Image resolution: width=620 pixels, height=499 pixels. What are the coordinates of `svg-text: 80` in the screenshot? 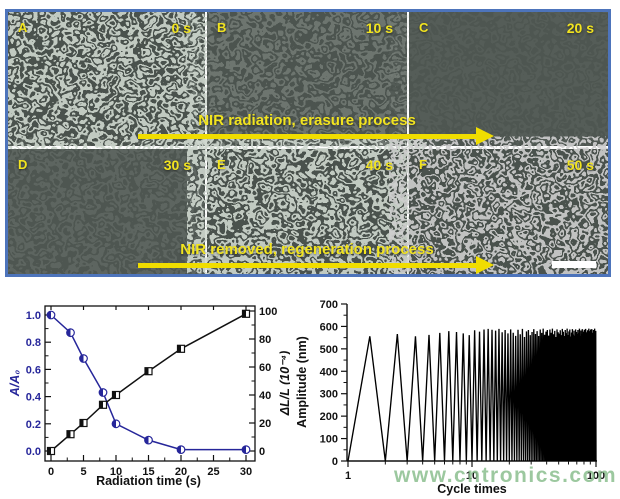 It's located at (265, 340).